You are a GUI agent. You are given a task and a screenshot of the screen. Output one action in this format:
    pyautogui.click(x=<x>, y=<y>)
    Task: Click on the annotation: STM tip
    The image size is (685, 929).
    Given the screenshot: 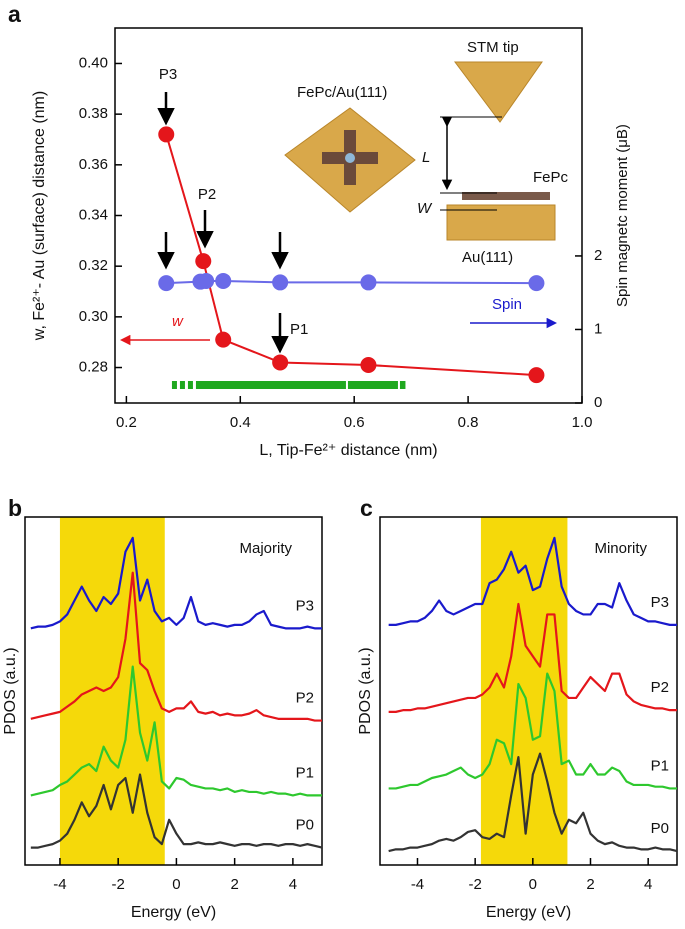 What is the action you would take?
    pyautogui.click(x=493, y=47)
    